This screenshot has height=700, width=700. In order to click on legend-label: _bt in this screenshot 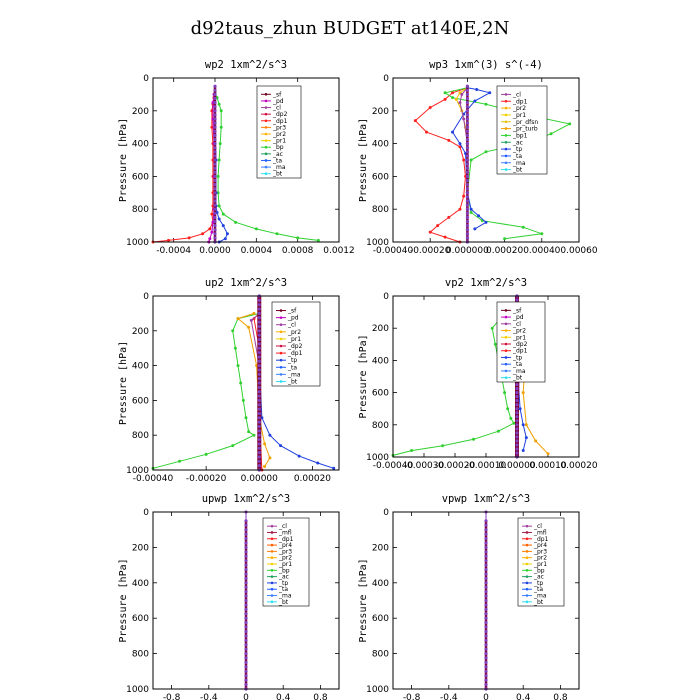, I will do `click(517, 170)`.